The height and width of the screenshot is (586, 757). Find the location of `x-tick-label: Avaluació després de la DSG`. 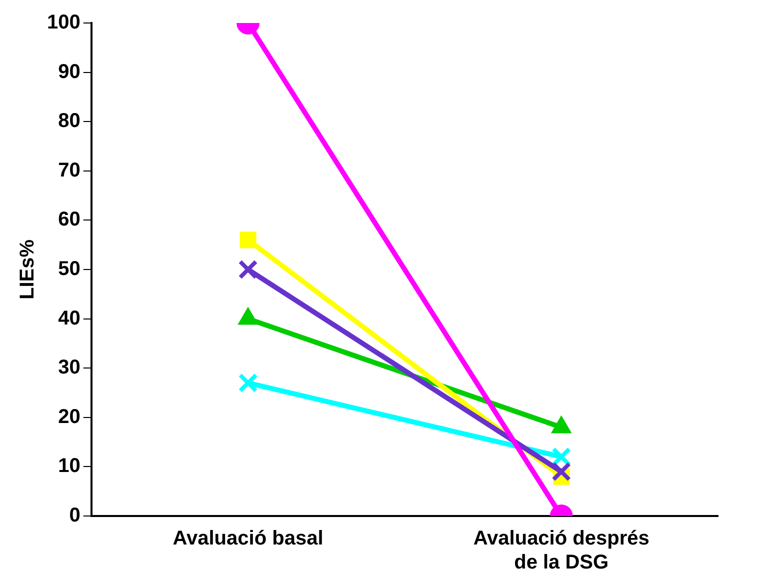

x-tick-label: Avaluació després de la DSG is located at coordinates (561, 551).